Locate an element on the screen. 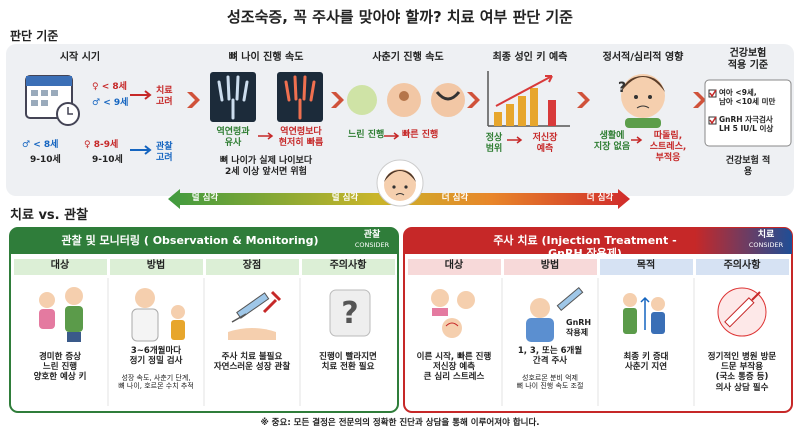 This screenshot has width=800, height=436. criterion: 여아 <9세, 남아 <10세 미만 is located at coordinates (747, 97).